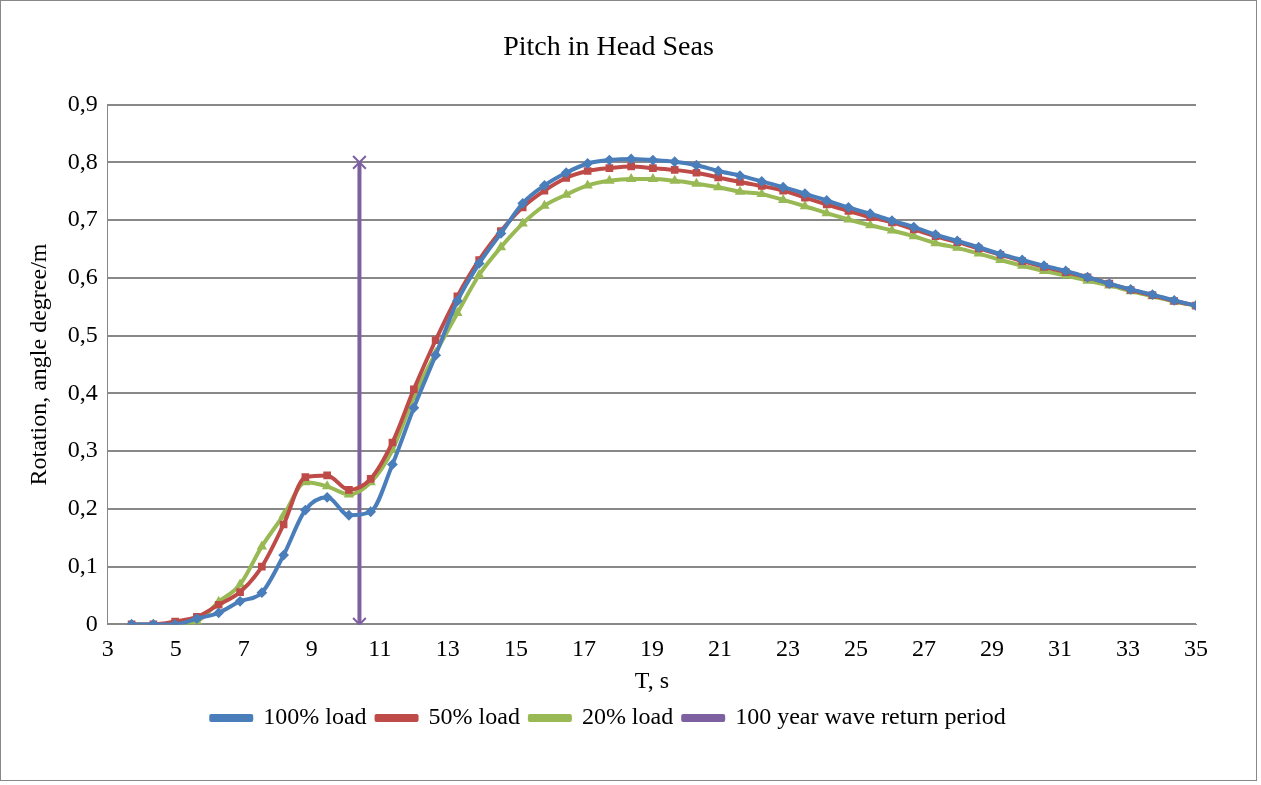  I want to click on legend-label: 100% load, so click(315, 716).